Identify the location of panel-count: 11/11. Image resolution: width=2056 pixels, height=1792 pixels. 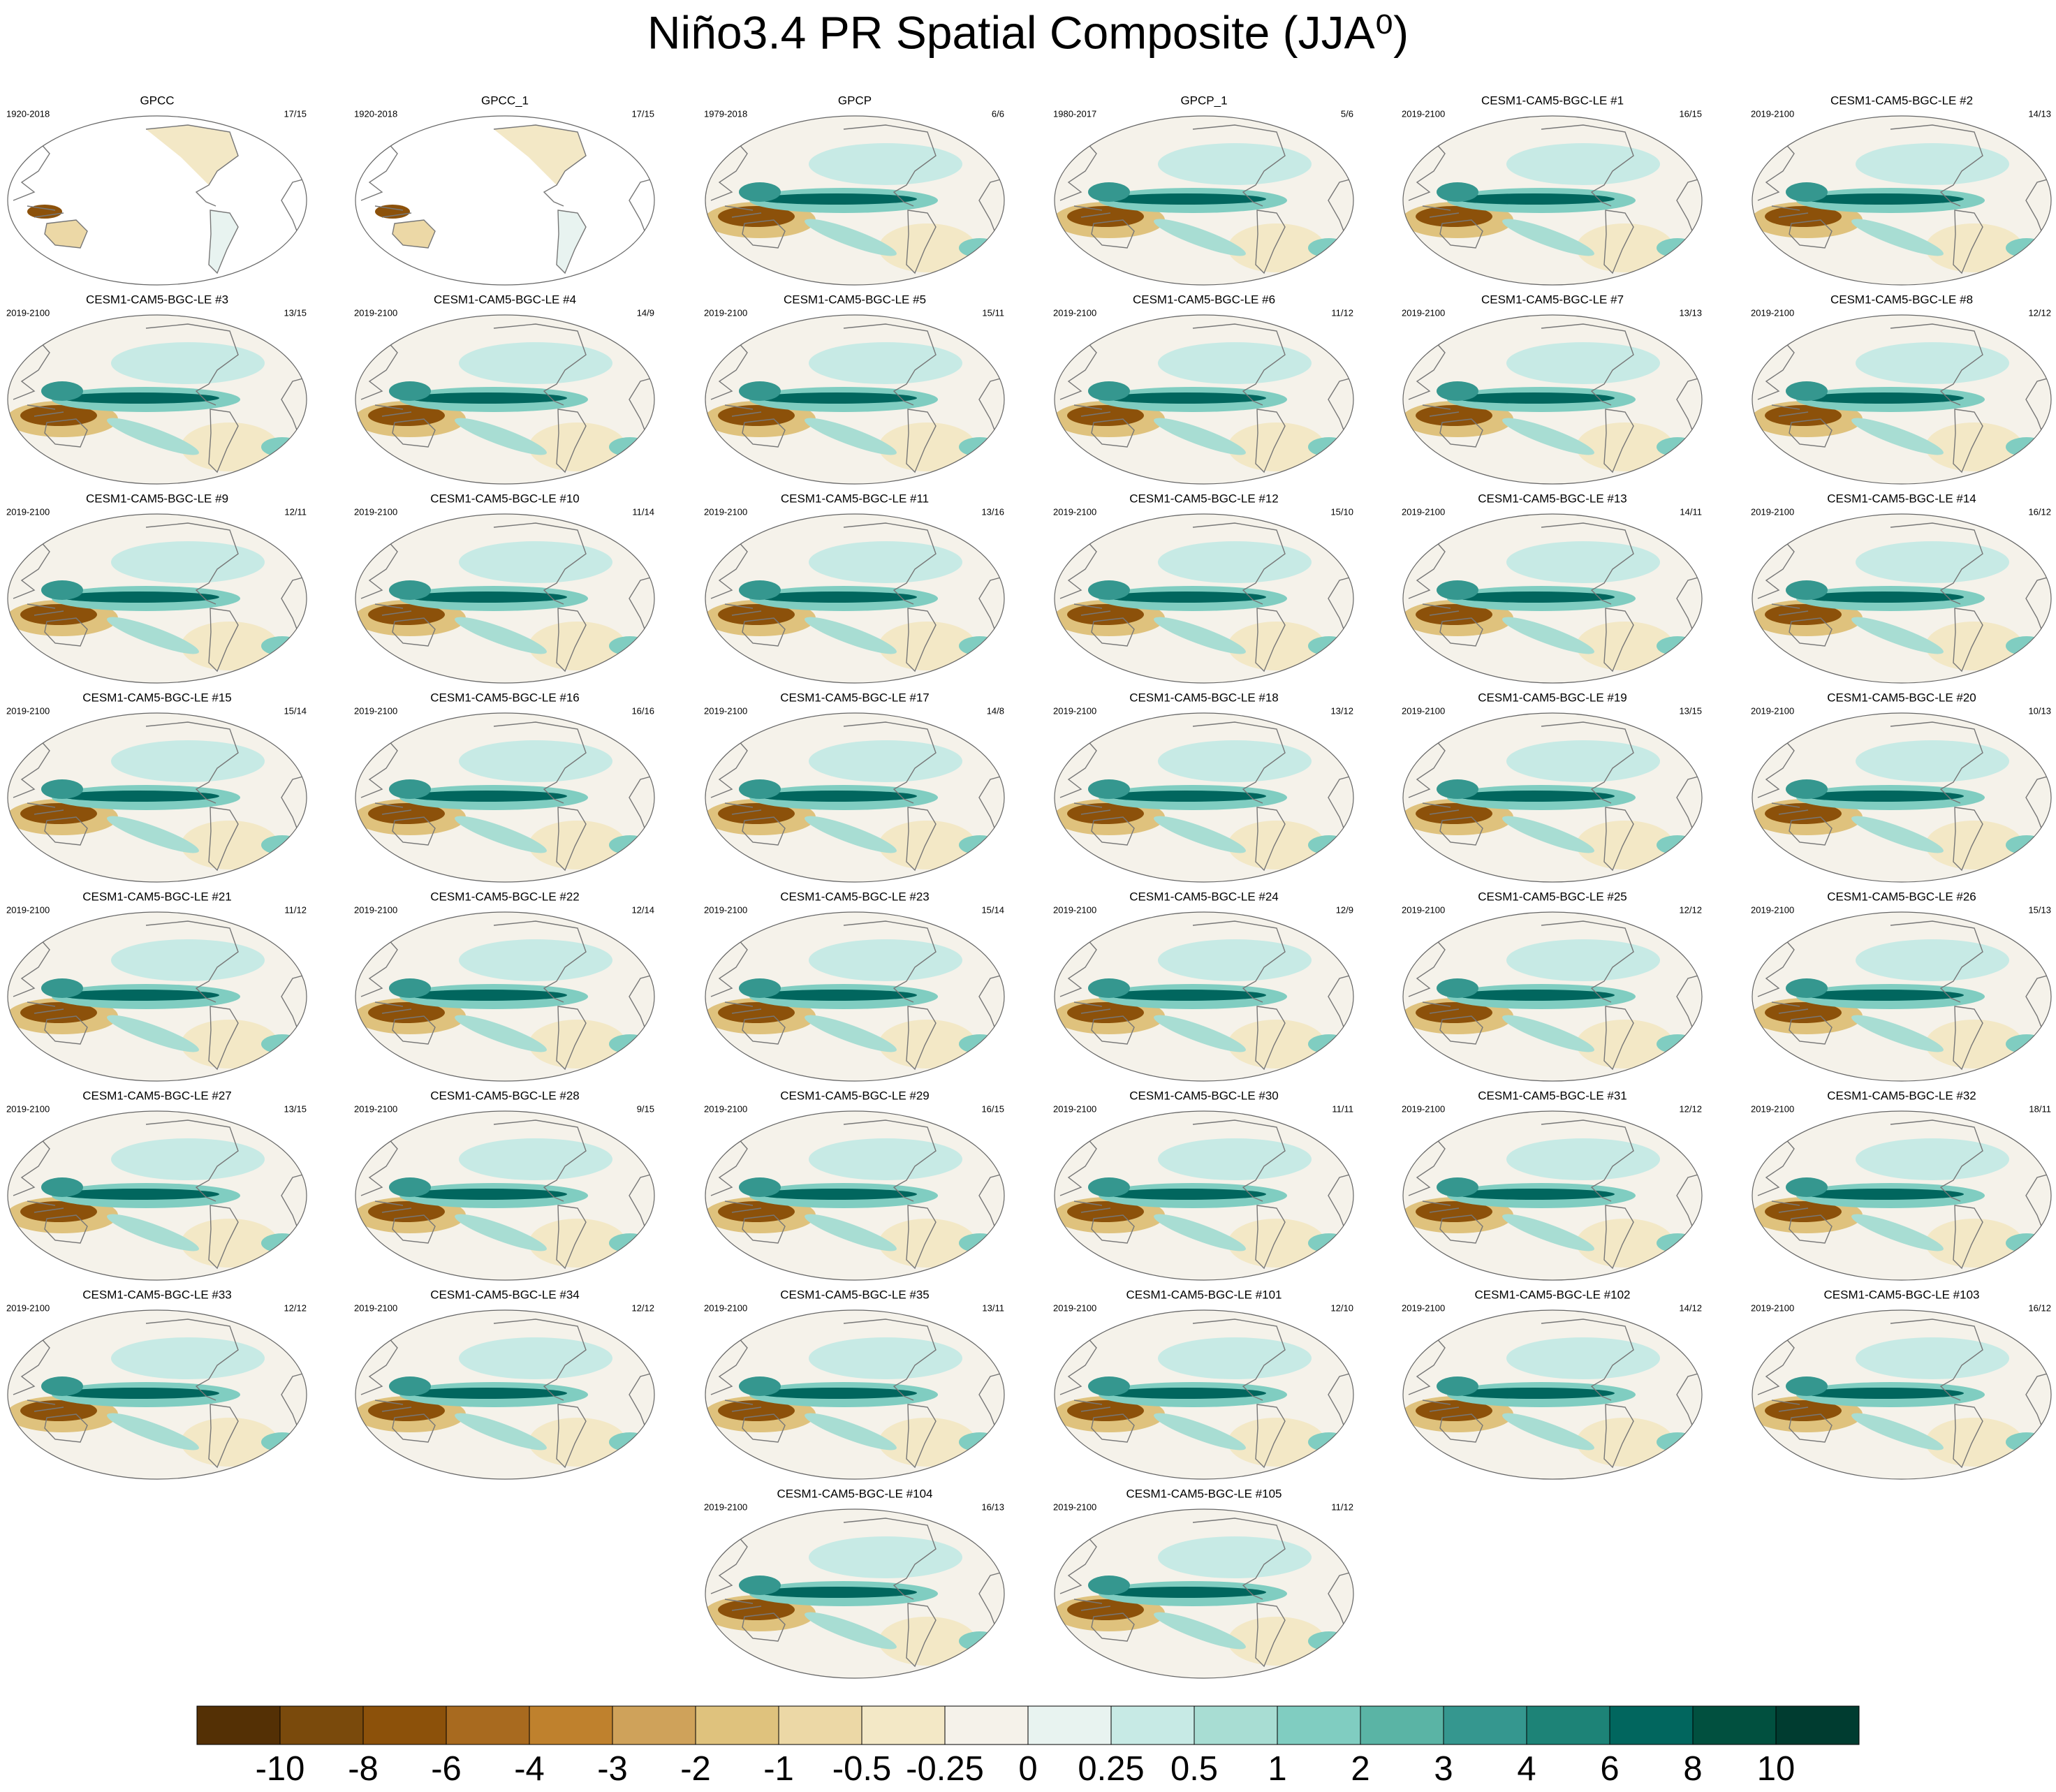
(1343, 1108).